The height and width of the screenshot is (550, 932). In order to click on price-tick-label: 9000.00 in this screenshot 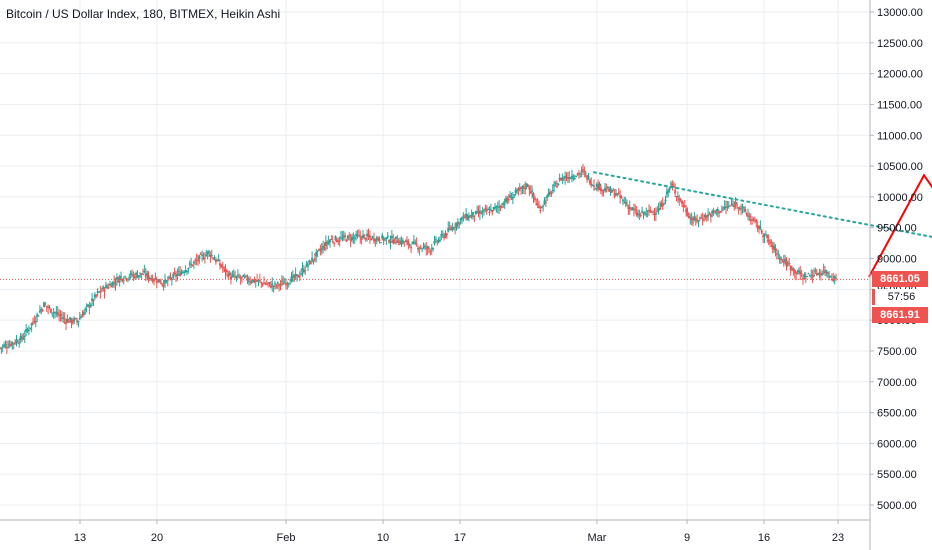, I will do `click(897, 260)`.